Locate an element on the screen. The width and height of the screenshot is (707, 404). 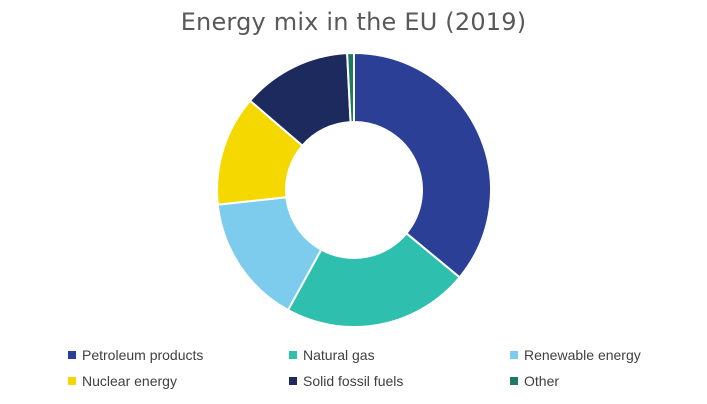
legend-item-petroleum-products: Petroleum products is located at coordinates (135, 355).